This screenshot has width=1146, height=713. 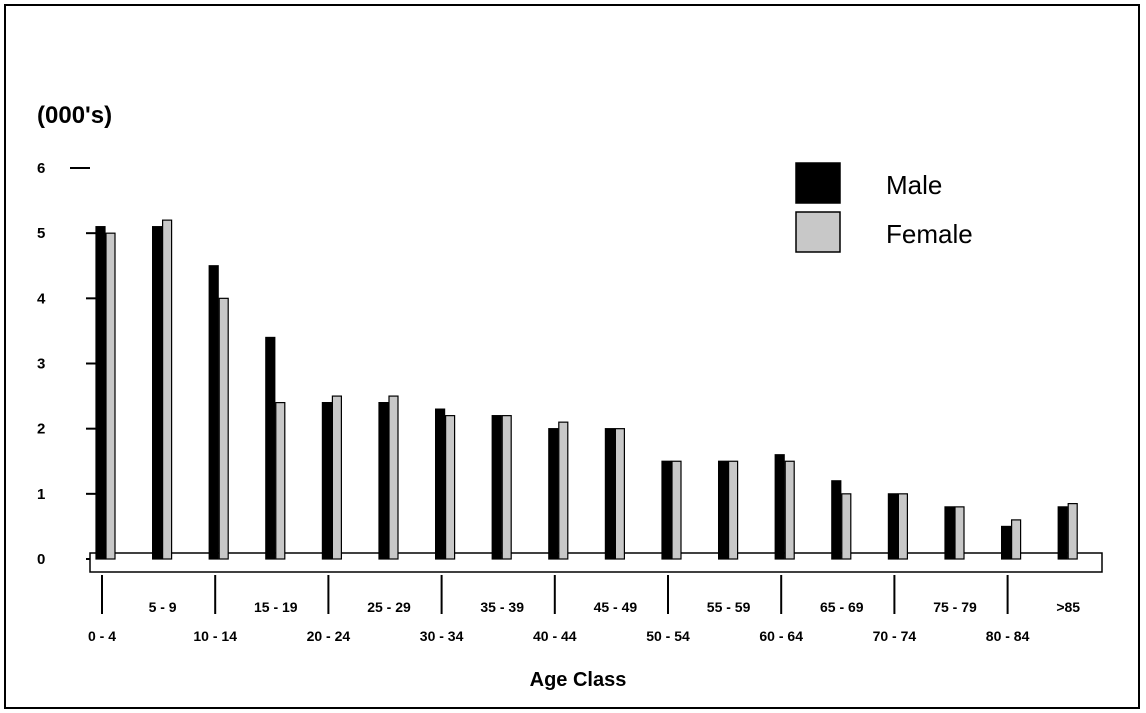 I want to click on x-tick-label: 55 - 59, so click(x=729, y=607).